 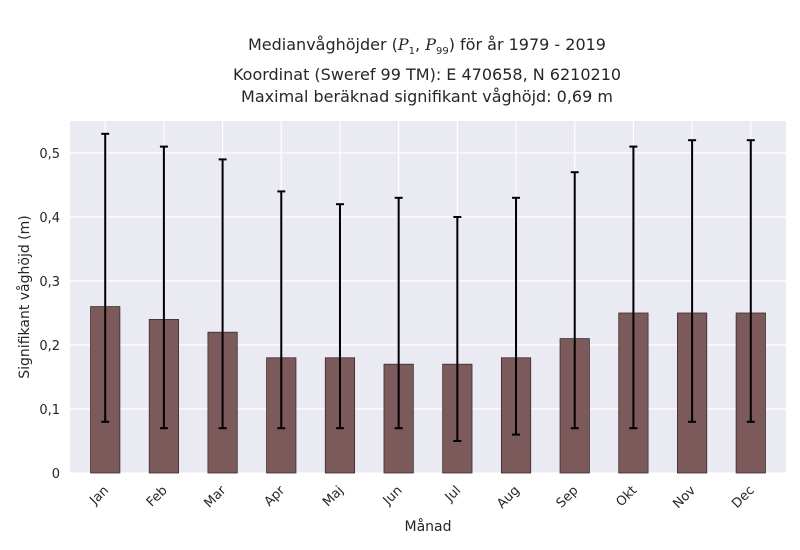 I want to click on x-tick-label: Jun, so click(x=393, y=496).